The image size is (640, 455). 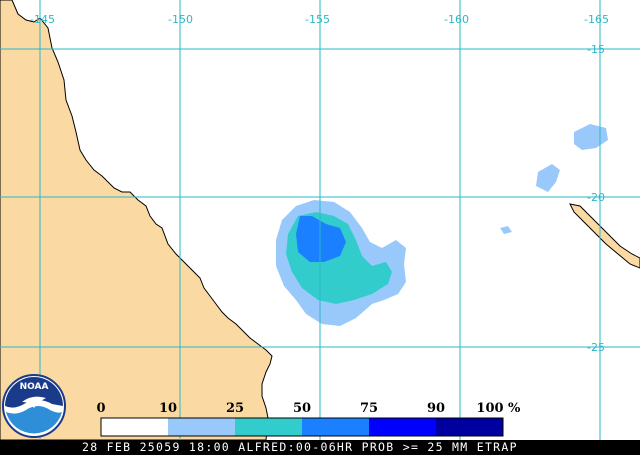 I want to click on new-caledonia-island, so click(x=604, y=236).